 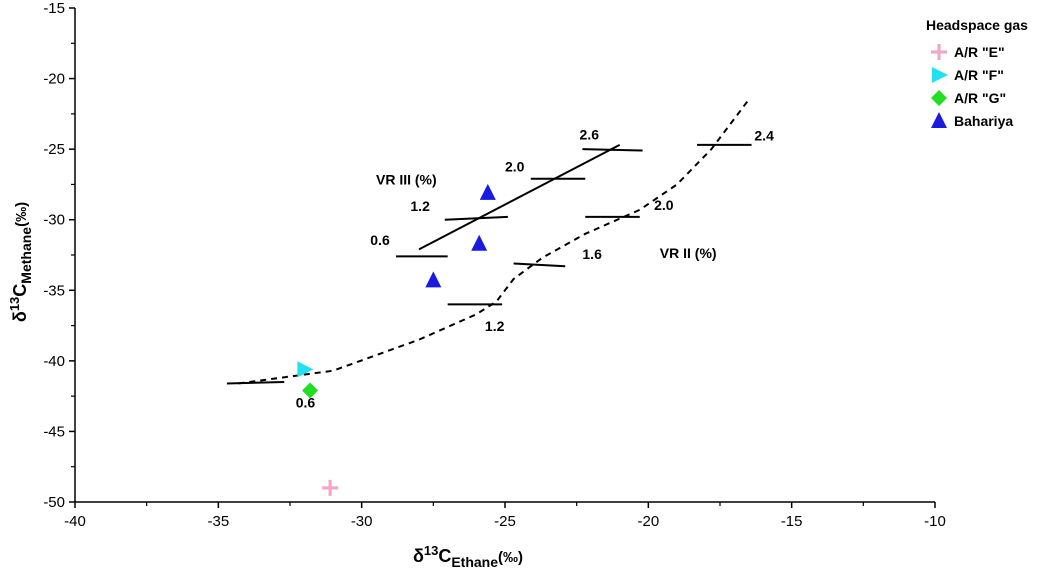 I want to click on y-tick-label: -15, so click(x=54, y=8).